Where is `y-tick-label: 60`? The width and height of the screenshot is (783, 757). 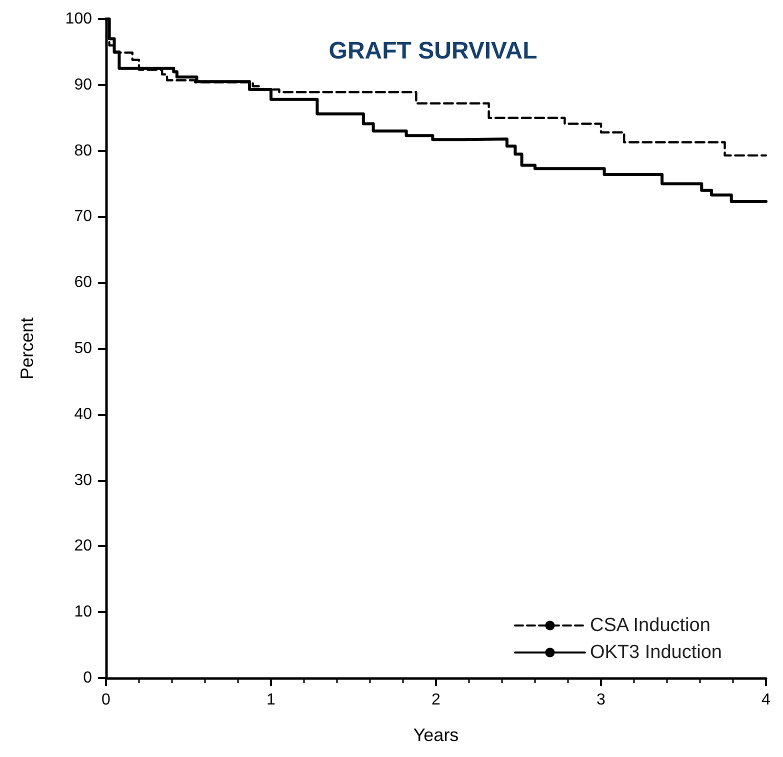 y-tick-label: 60 is located at coordinates (83, 283).